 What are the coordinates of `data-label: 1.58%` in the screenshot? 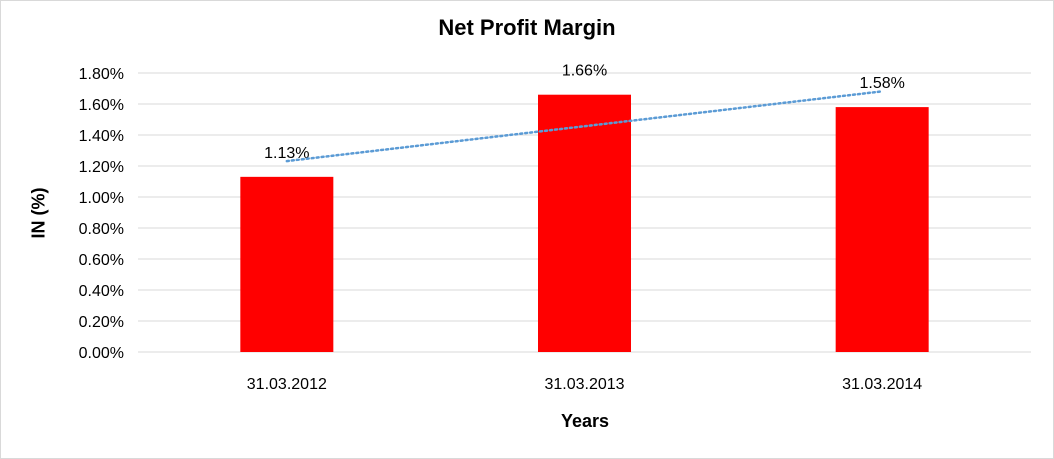 It's located at (881, 83).